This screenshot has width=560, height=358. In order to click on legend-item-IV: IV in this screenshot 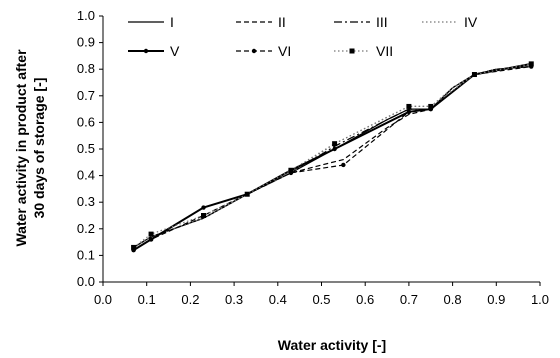, I will do `click(450, 22)`.